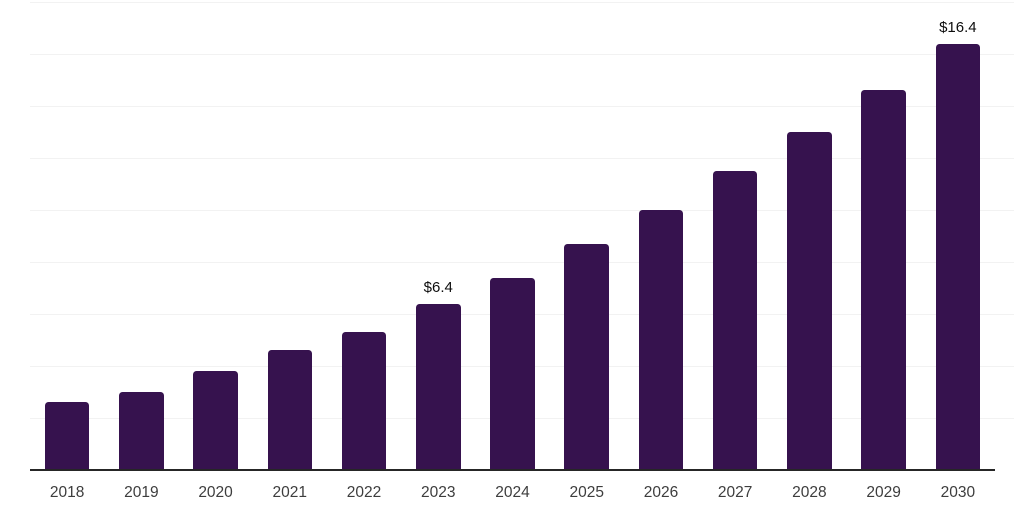  Describe the element at coordinates (67, 436) in the screenshot. I see `bar-2018` at that location.